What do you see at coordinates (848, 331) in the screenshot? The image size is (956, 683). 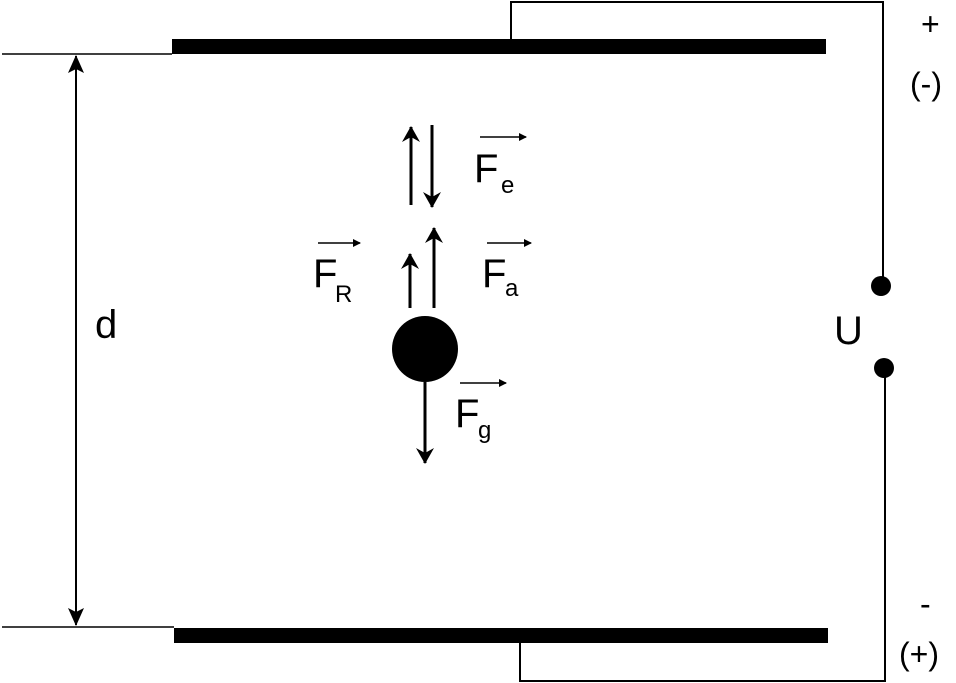 I see `voltage-label: U` at bounding box center [848, 331].